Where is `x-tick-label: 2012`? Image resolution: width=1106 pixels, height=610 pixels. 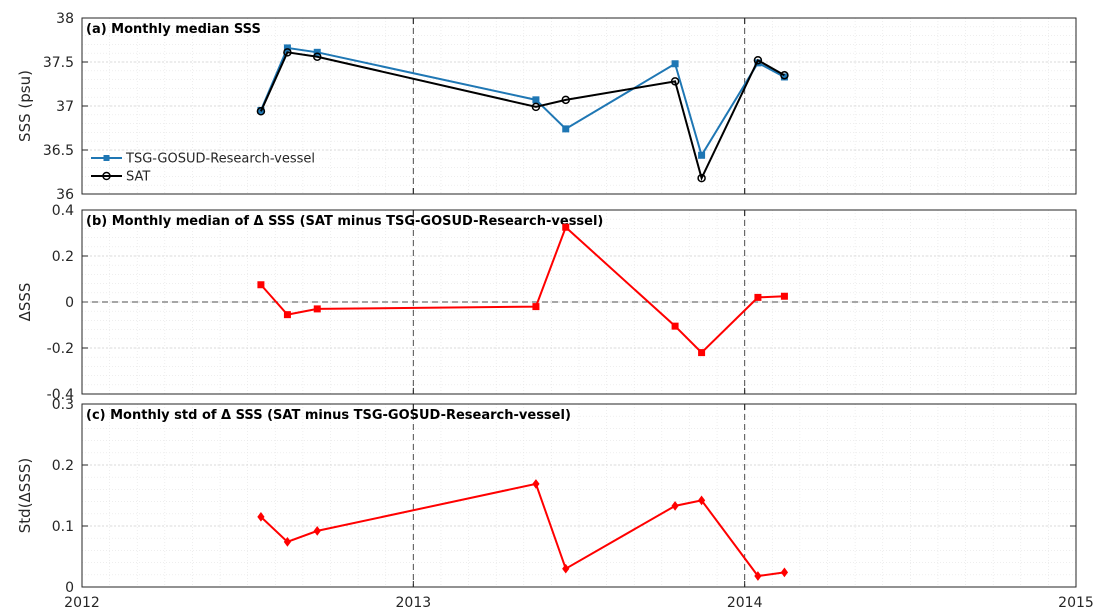 x-tick-label: 2012 is located at coordinates (82, 602).